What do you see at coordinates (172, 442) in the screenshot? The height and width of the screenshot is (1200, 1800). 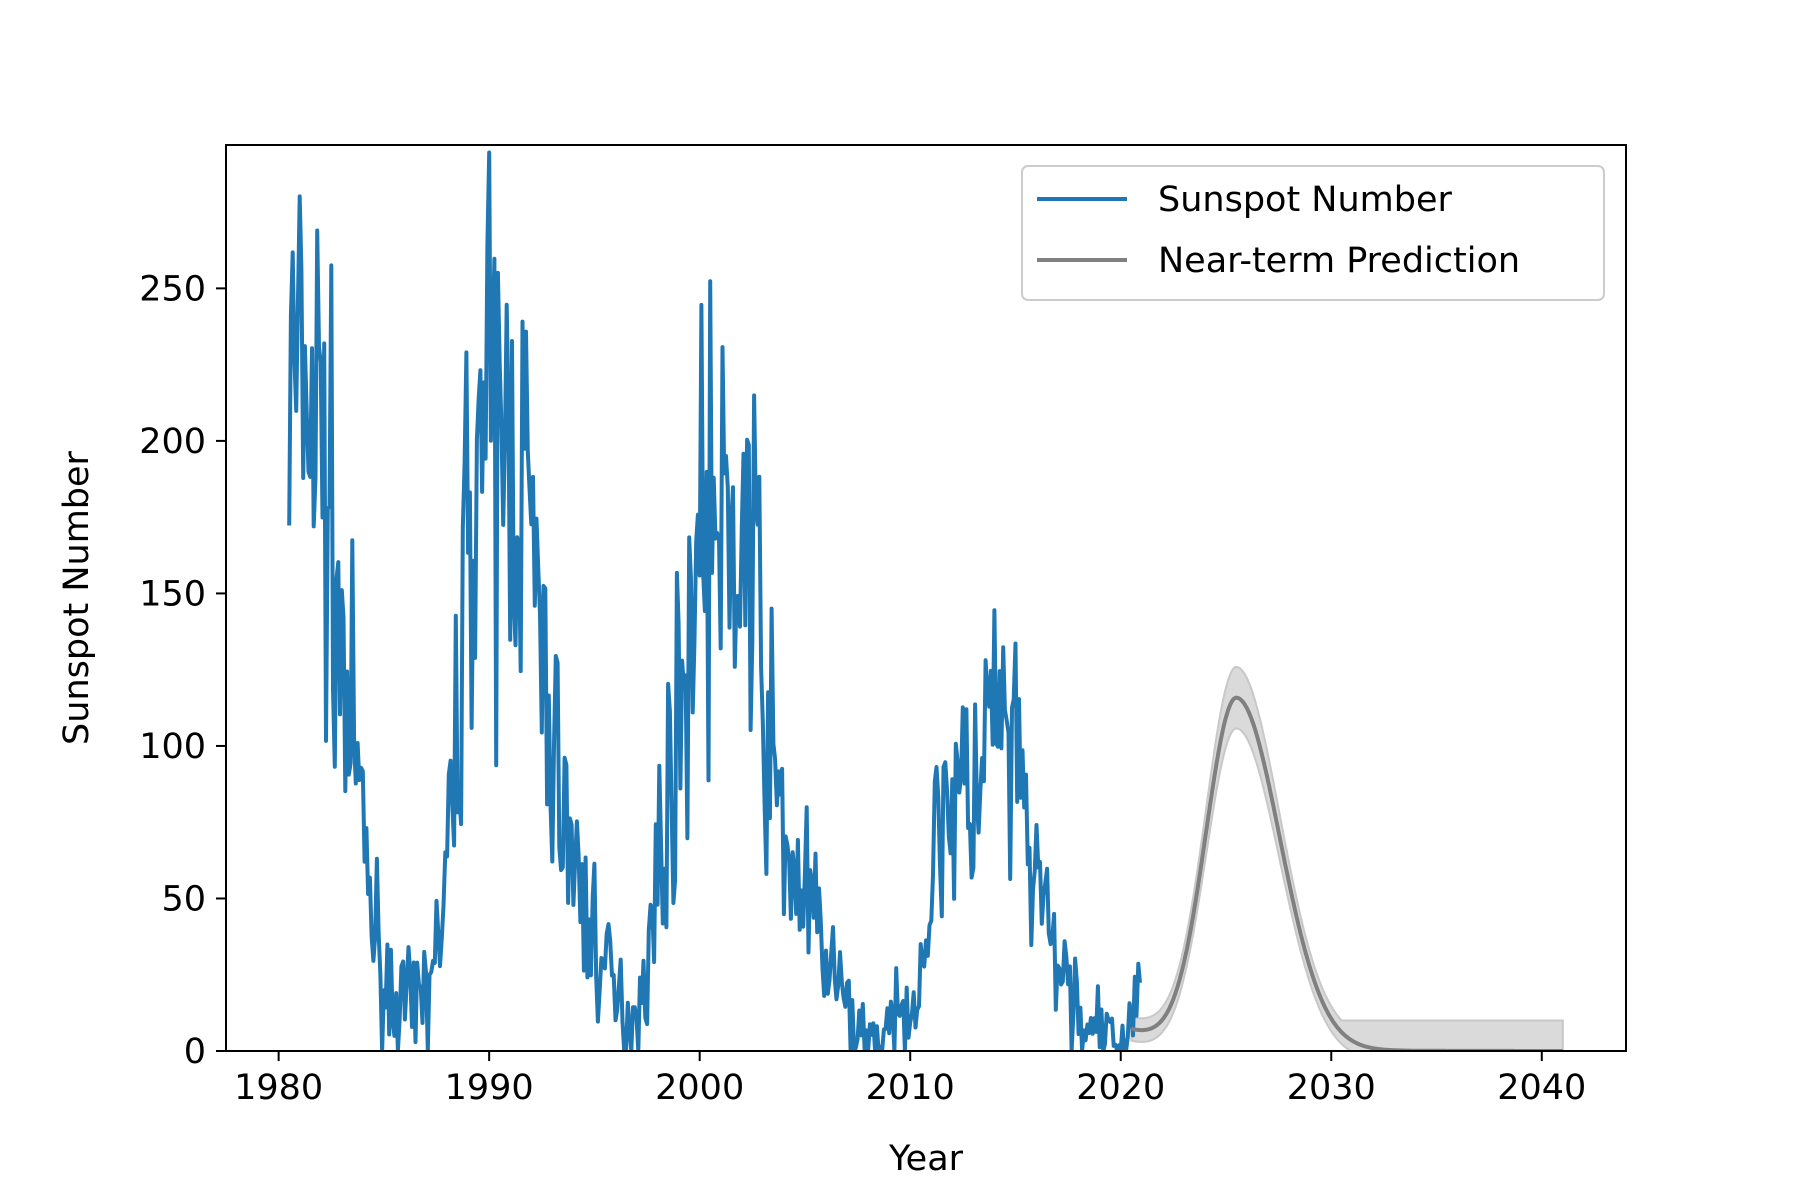 I see `y-tick-label-200: 200` at bounding box center [172, 442].